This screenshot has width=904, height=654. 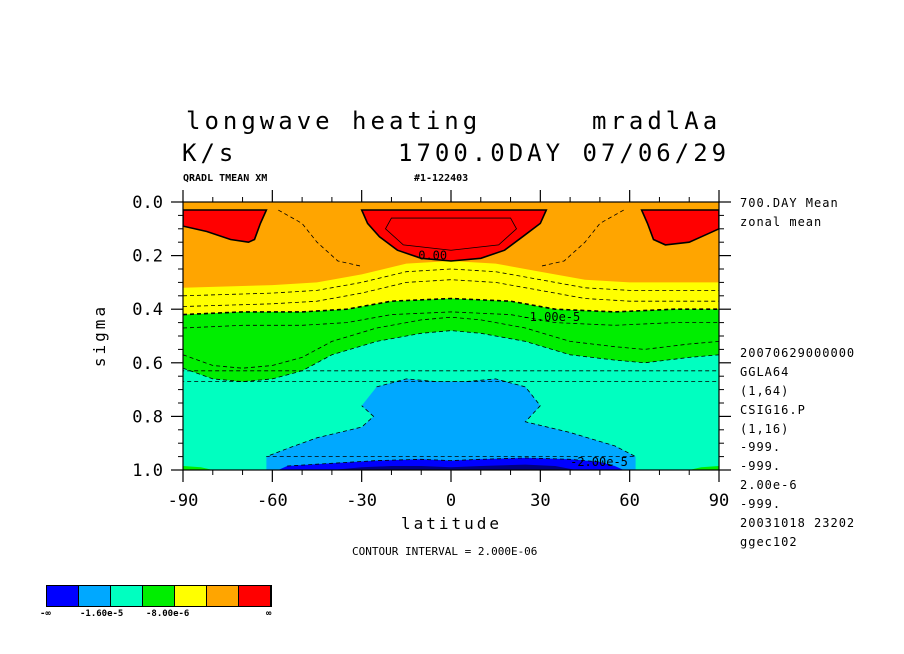 What do you see at coordinates (564, 153) in the screenshot?
I see `time-label: 1700.0DAY 07/06/29` at bounding box center [564, 153].